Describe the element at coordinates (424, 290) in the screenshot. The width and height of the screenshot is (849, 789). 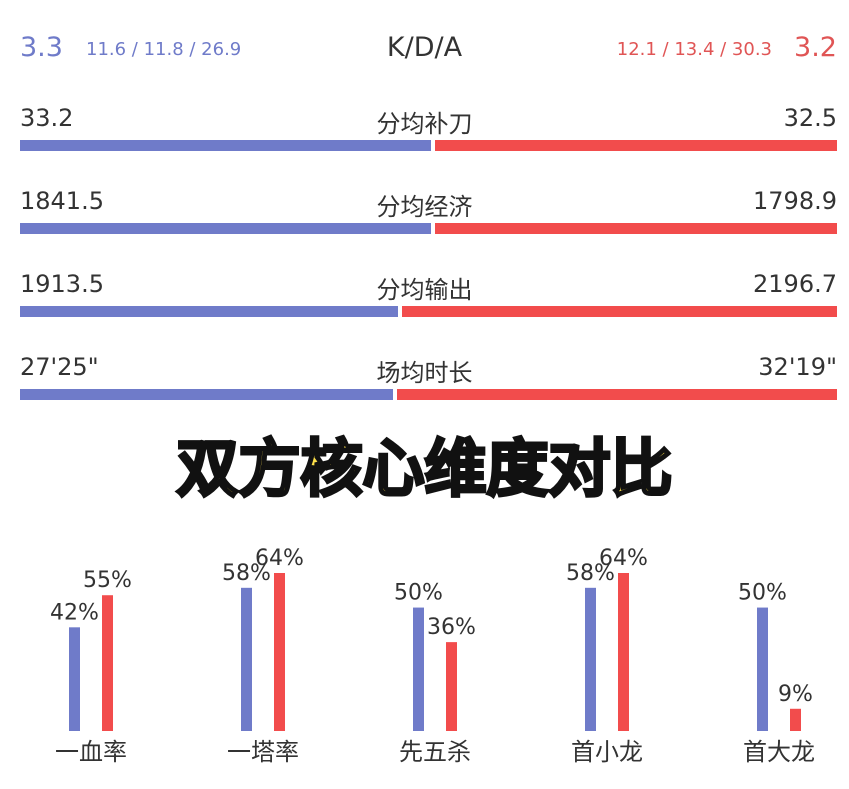
I see `stat-label: 分均输出` at that location.